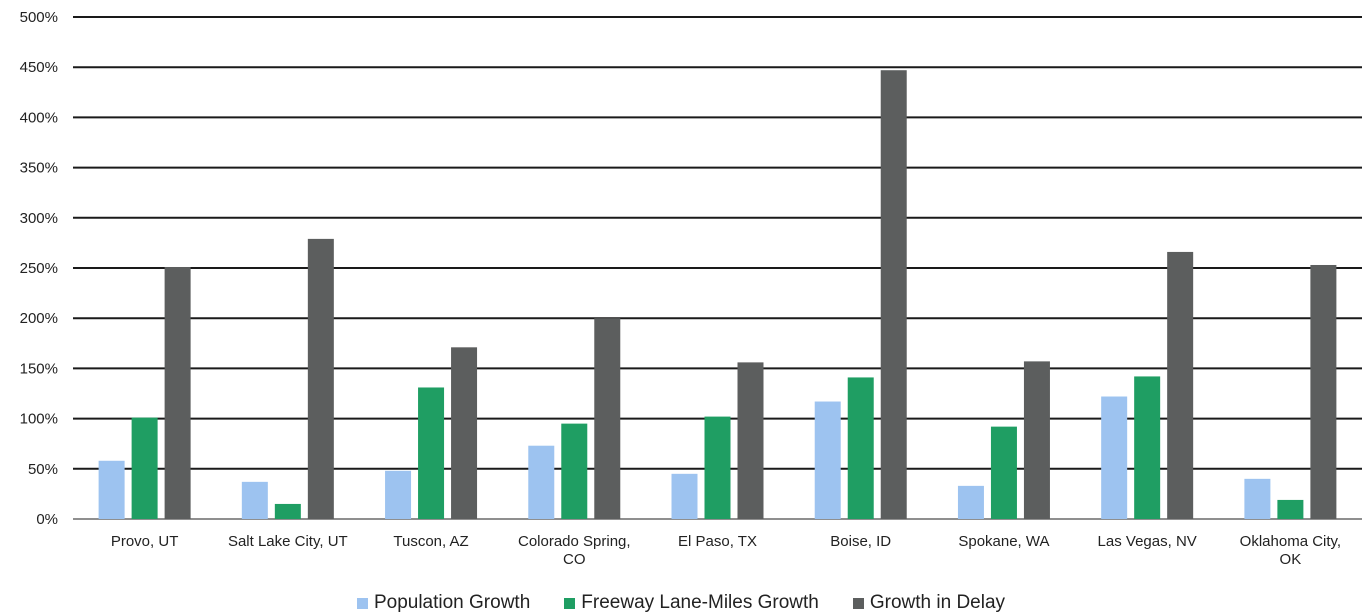 This screenshot has width=1362, height=616. I want to click on y-tick-label: 200%, so click(39, 318).